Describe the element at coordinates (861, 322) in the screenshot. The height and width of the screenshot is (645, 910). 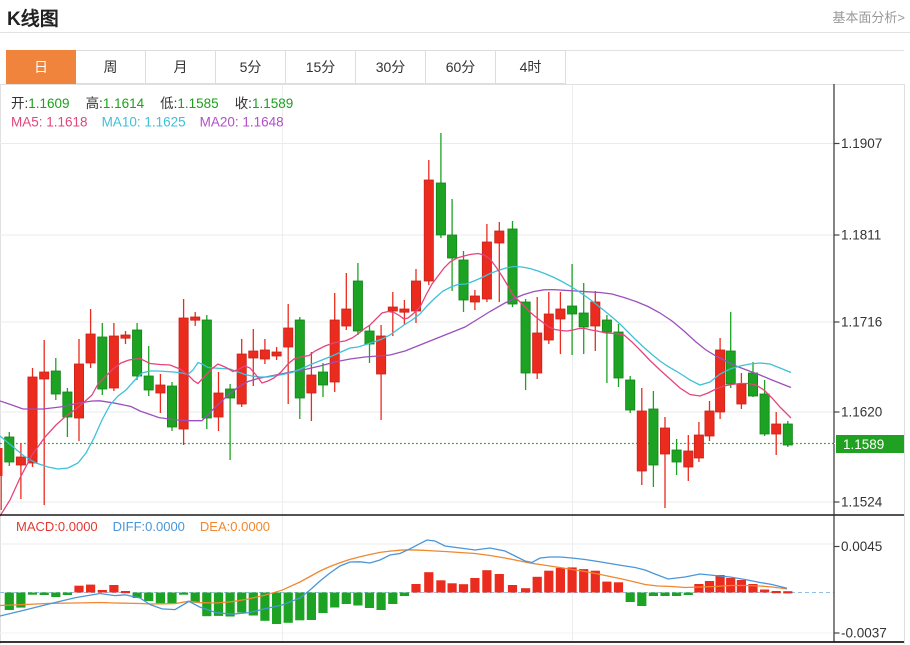
I see `svg-text: 1.1716` at that location.